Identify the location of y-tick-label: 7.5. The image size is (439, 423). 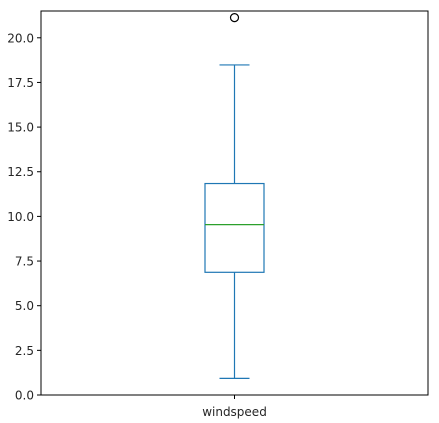
(24, 262).